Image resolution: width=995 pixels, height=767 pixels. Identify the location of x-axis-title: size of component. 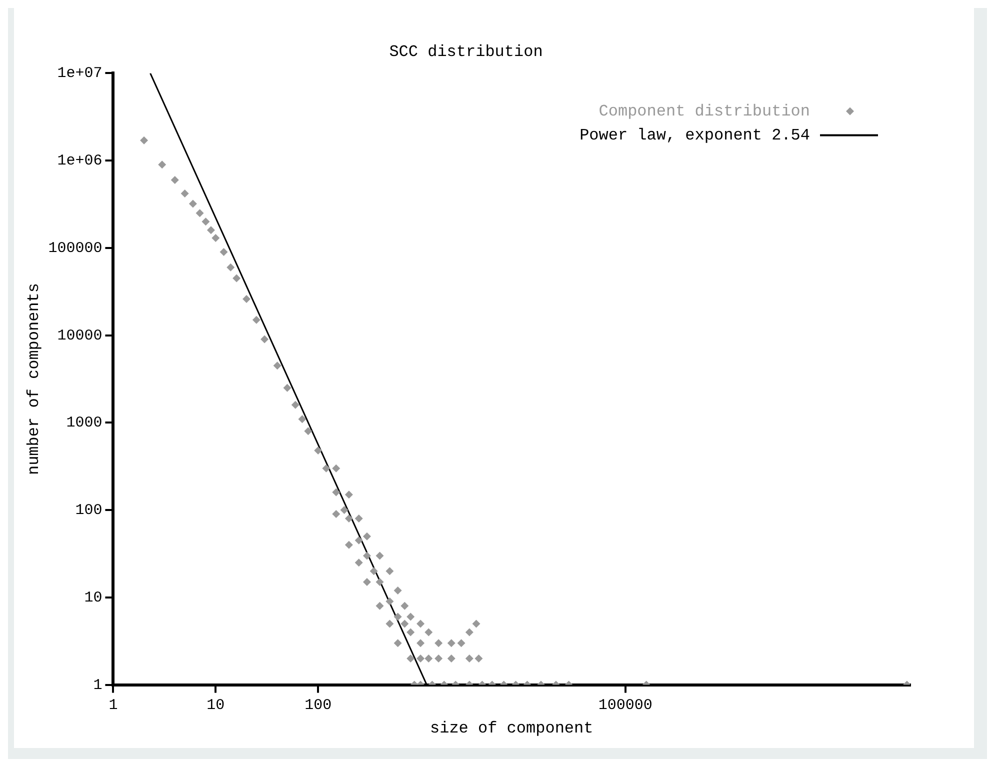
(512, 729).